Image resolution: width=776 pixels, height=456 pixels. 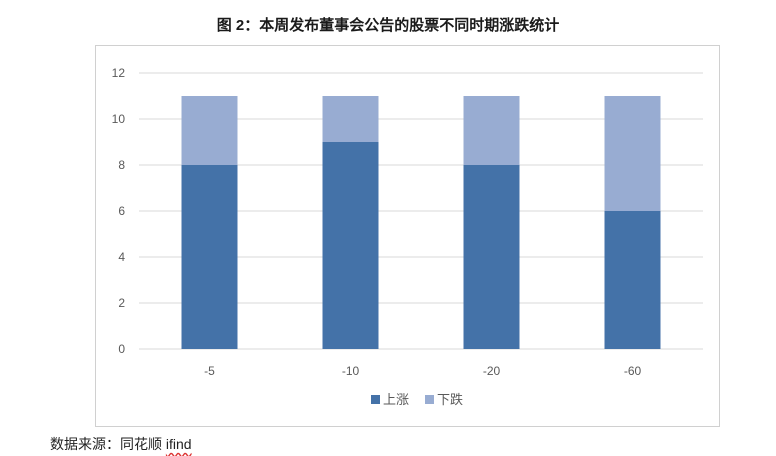 I want to click on source-brand: ifind, so click(x=178, y=444).